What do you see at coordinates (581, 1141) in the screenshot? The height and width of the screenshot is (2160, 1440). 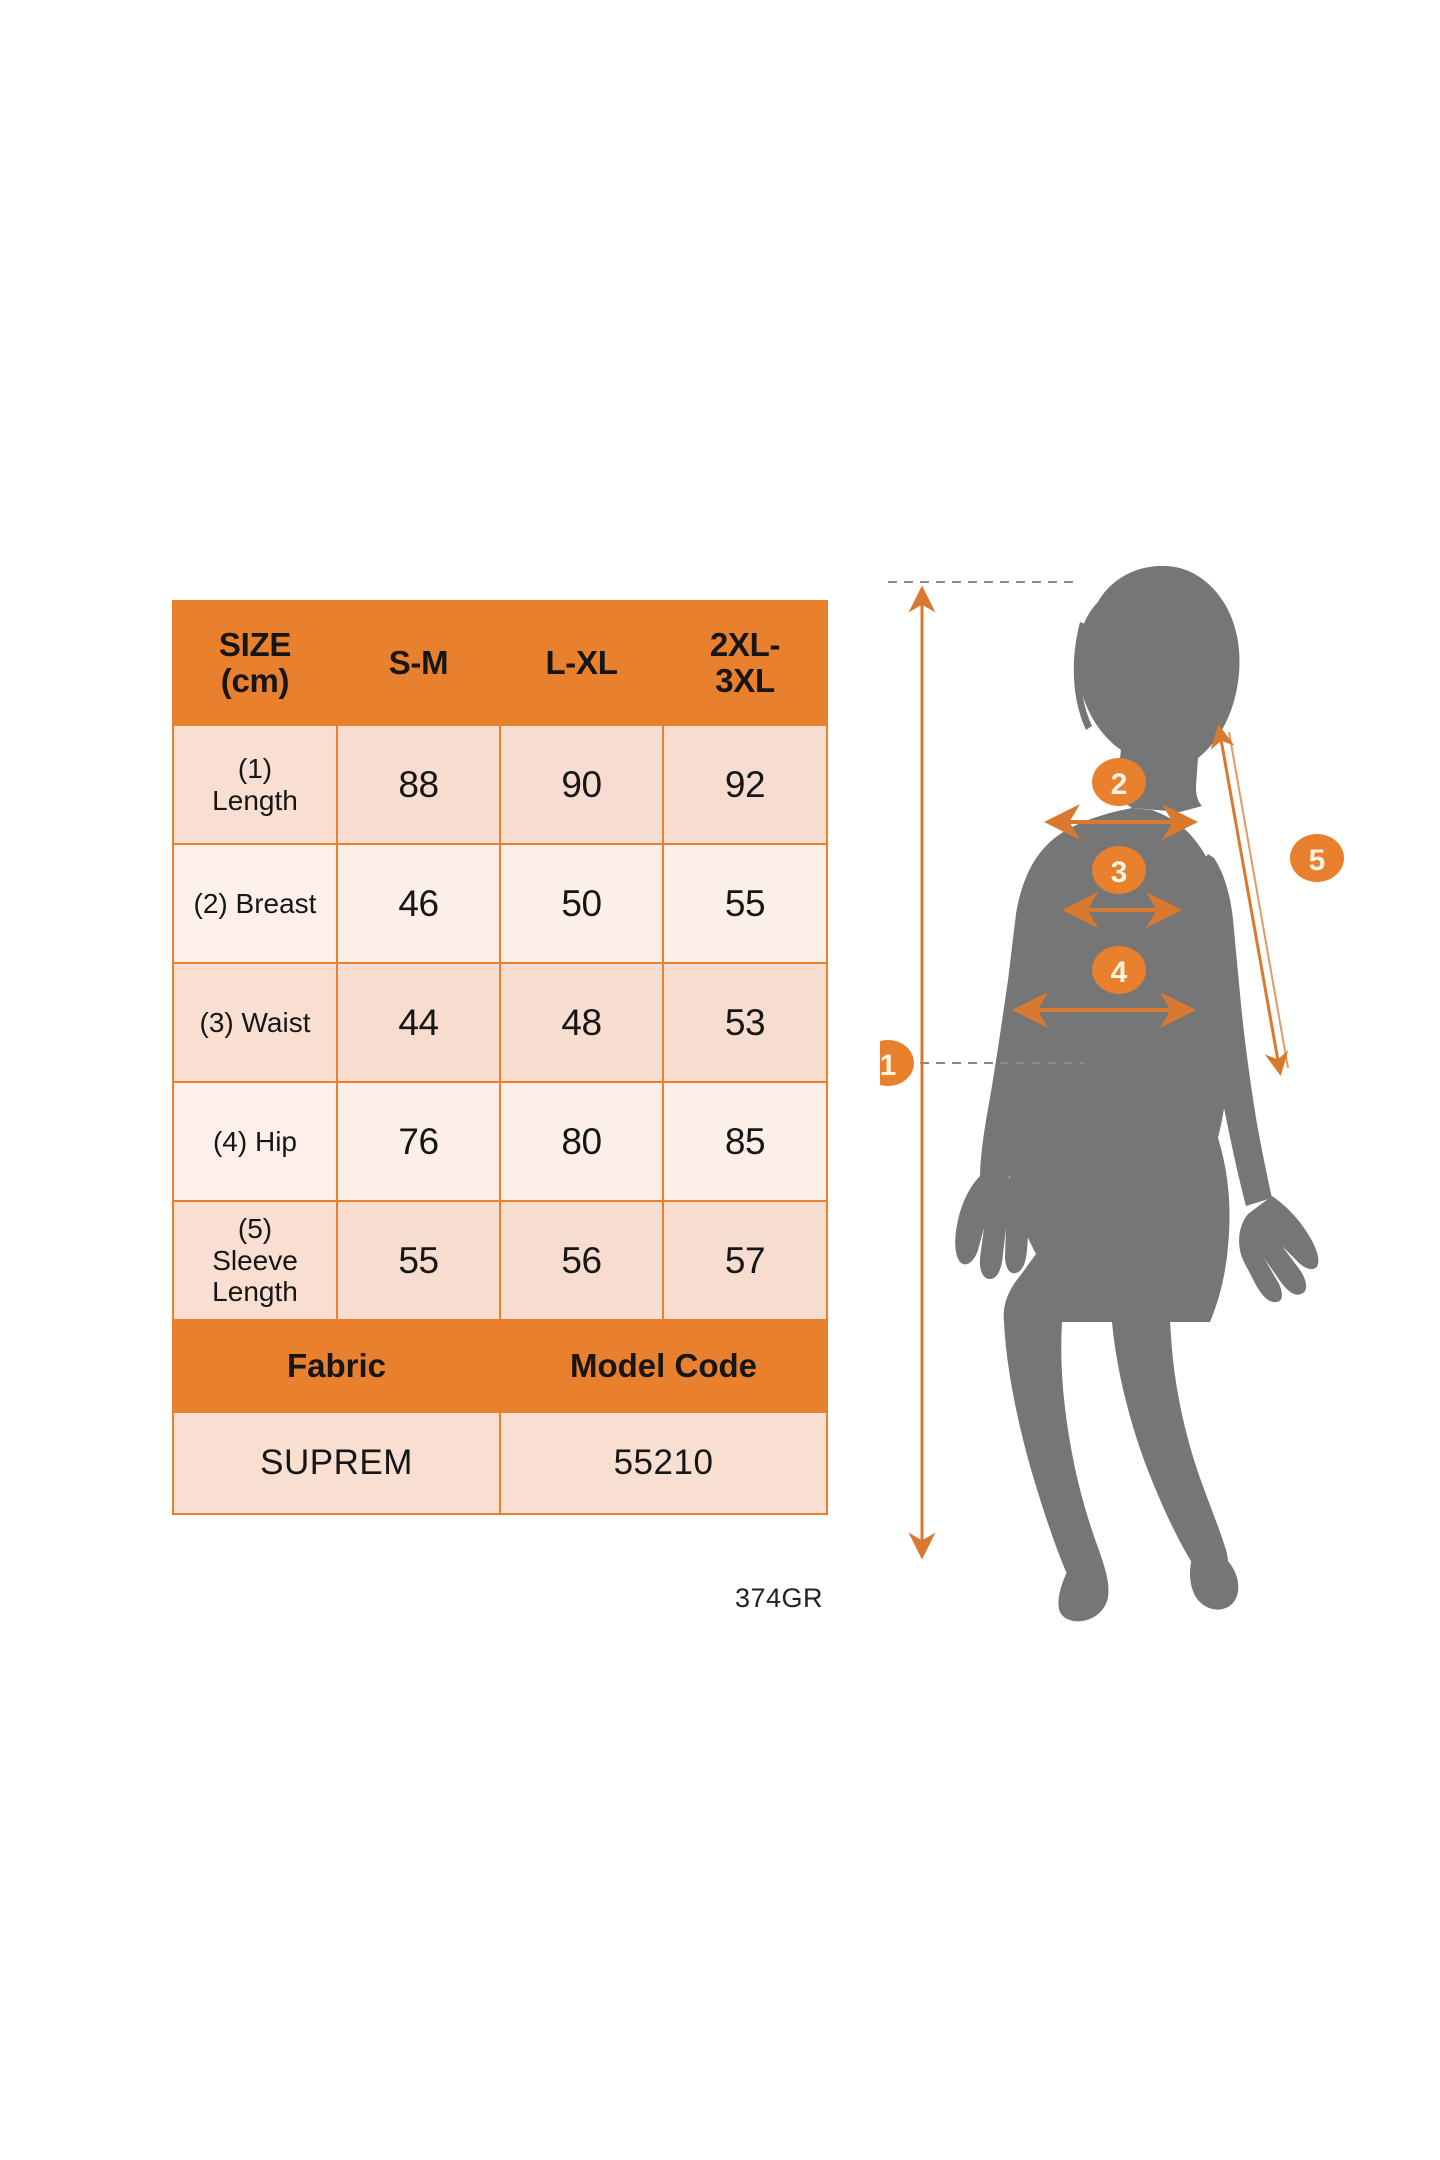 I see `cell-hip-lxl: 80` at bounding box center [581, 1141].